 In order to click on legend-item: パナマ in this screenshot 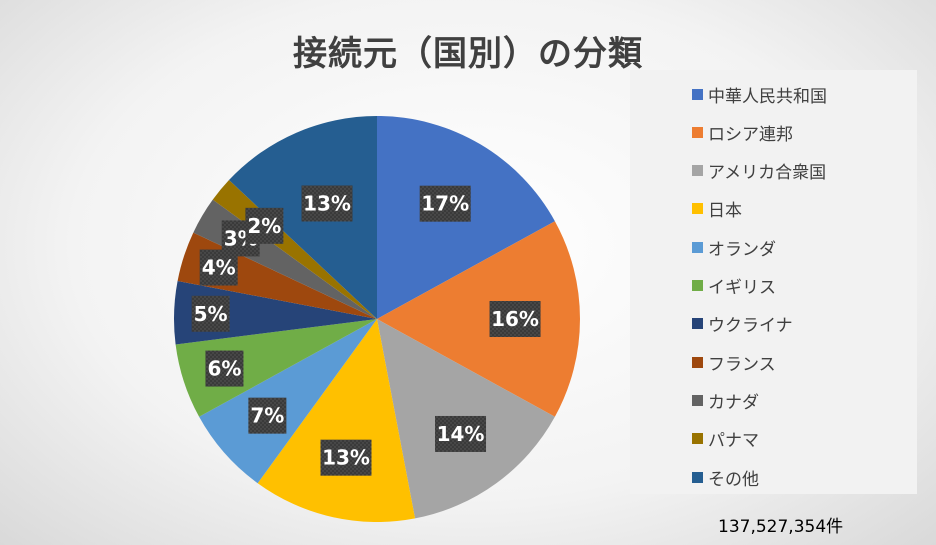, I will do `click(725, 440)`.